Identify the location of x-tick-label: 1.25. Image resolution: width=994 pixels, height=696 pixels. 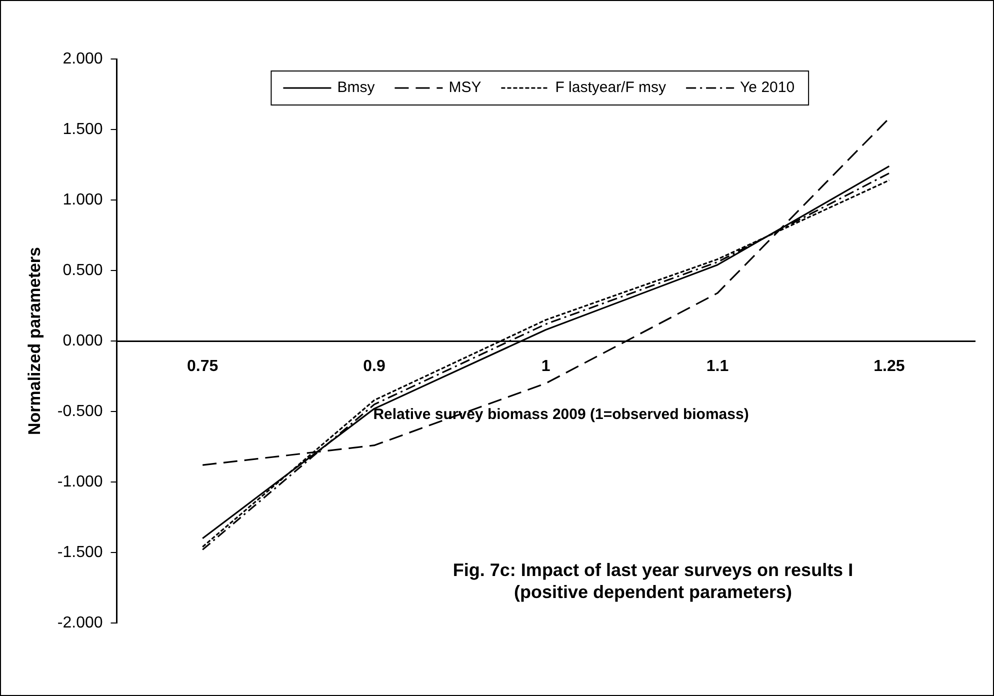
(889, 367).